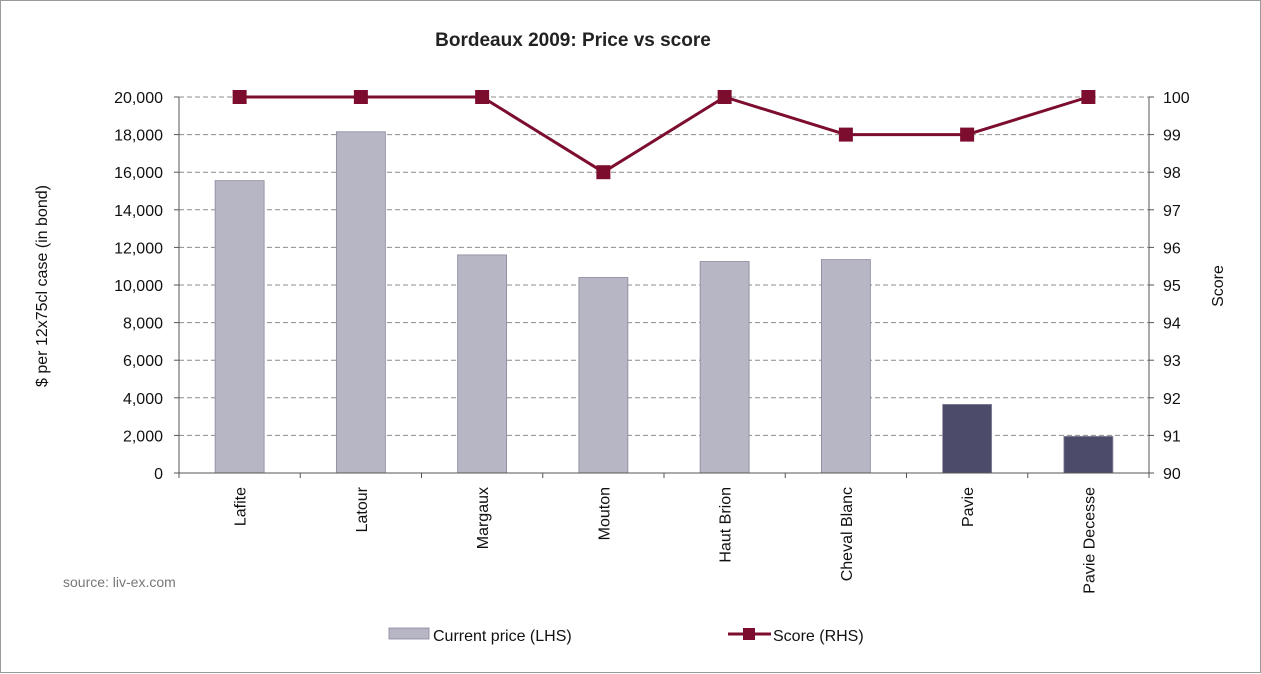  What do you see at coordinates (239, 327) in the screenshot?
I see `bar-lafite` at bounding box center [239, 327].